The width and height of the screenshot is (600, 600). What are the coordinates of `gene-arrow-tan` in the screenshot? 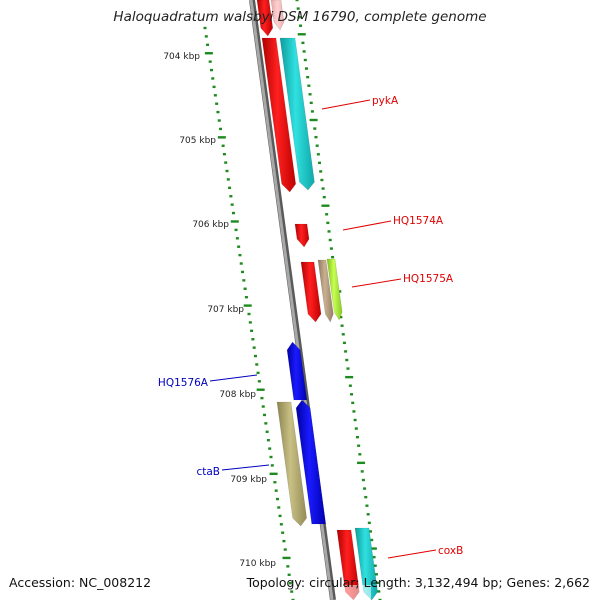 It's located at (325, 291).